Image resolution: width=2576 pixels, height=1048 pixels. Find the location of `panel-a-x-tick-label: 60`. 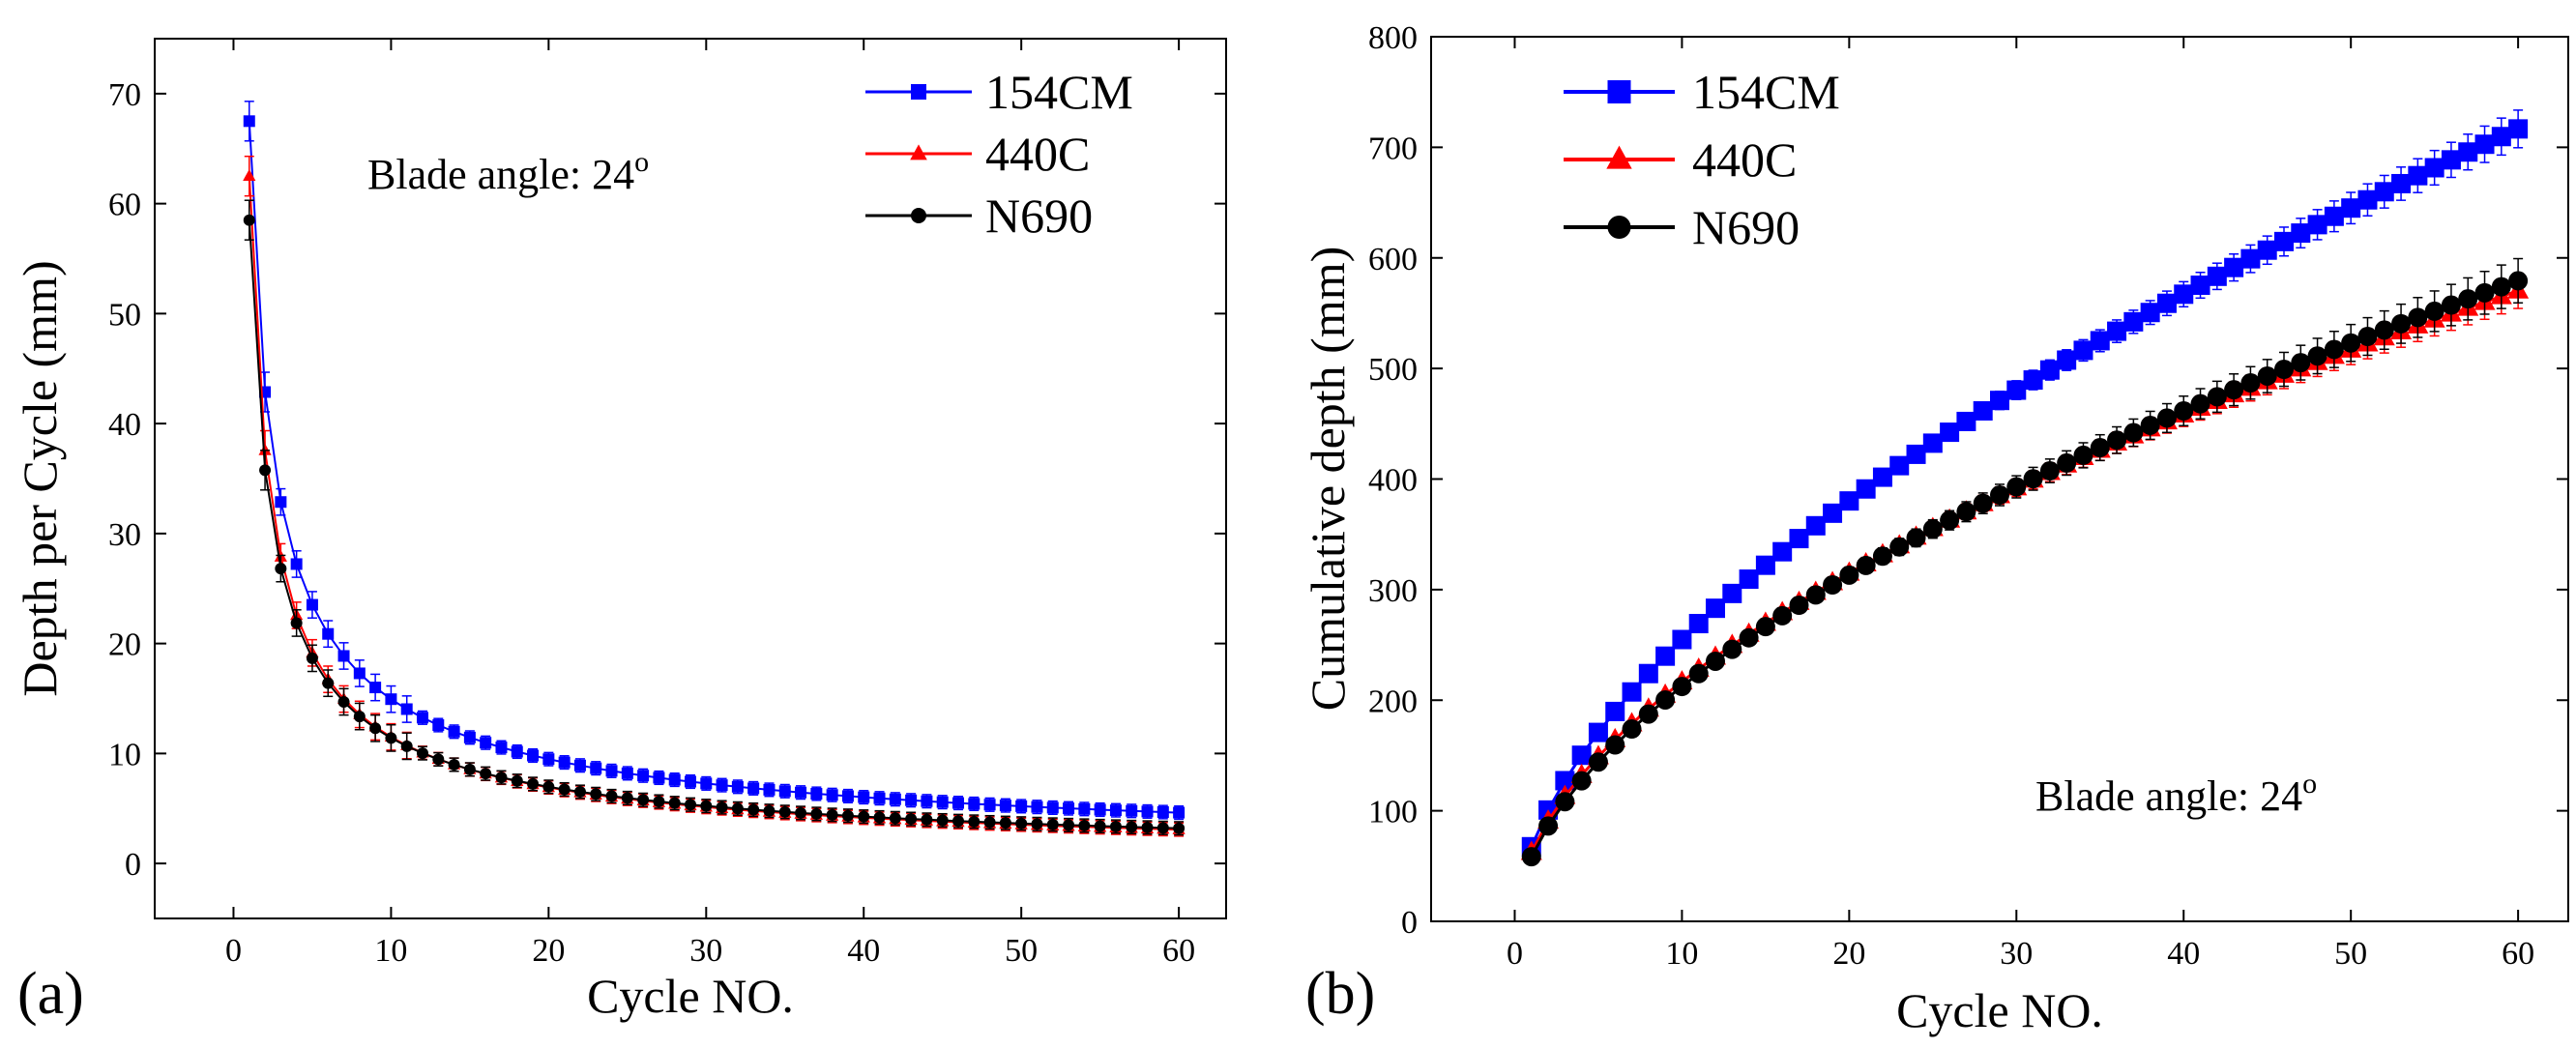

panel-a-x-tick-label: 60 is located at coordinates (1178, 951).